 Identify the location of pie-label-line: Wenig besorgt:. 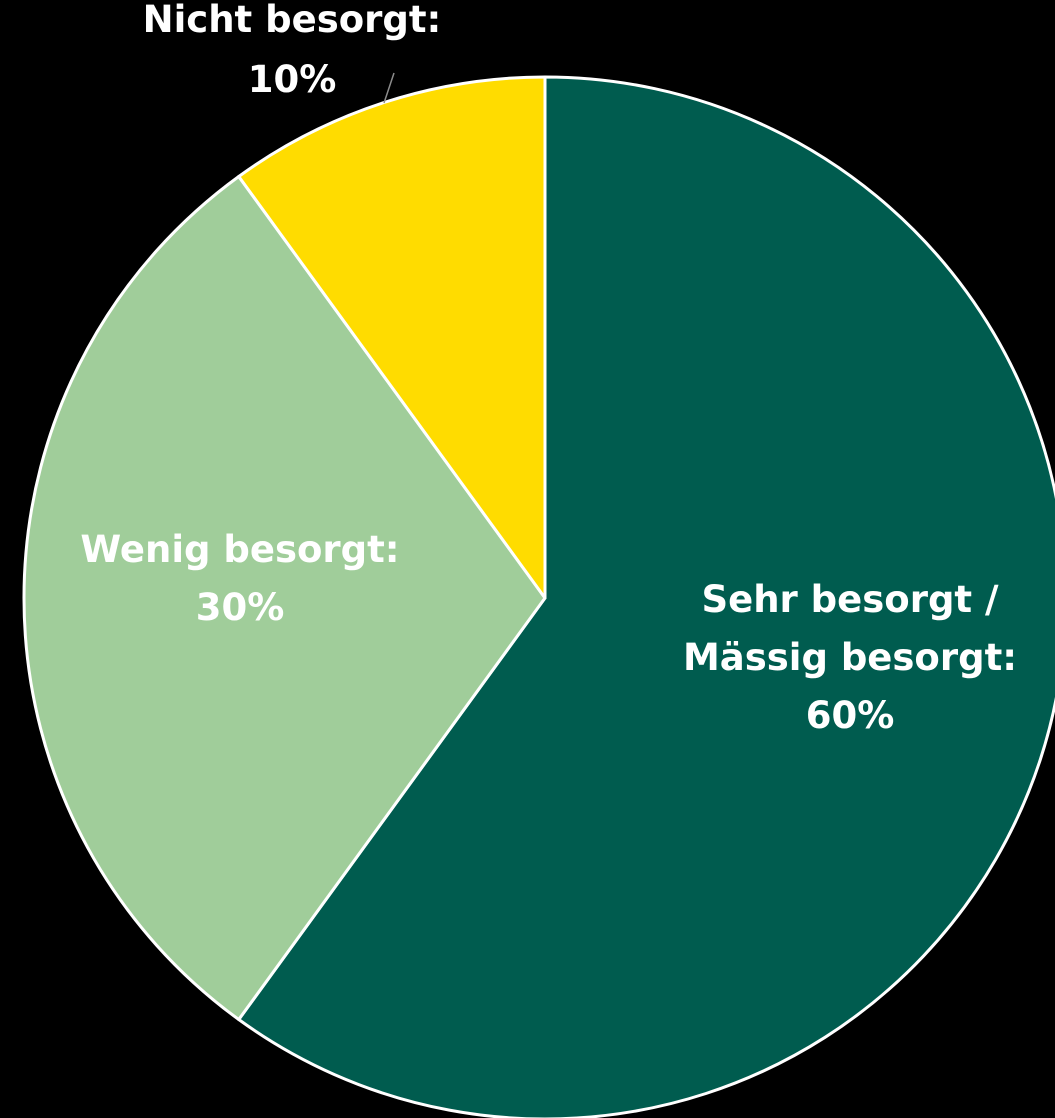
(239, 549).